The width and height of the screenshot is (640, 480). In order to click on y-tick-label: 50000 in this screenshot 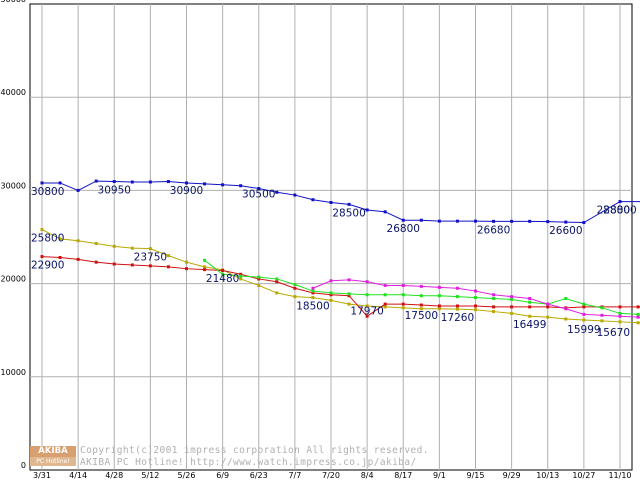, I will do `click(13, 2)`.